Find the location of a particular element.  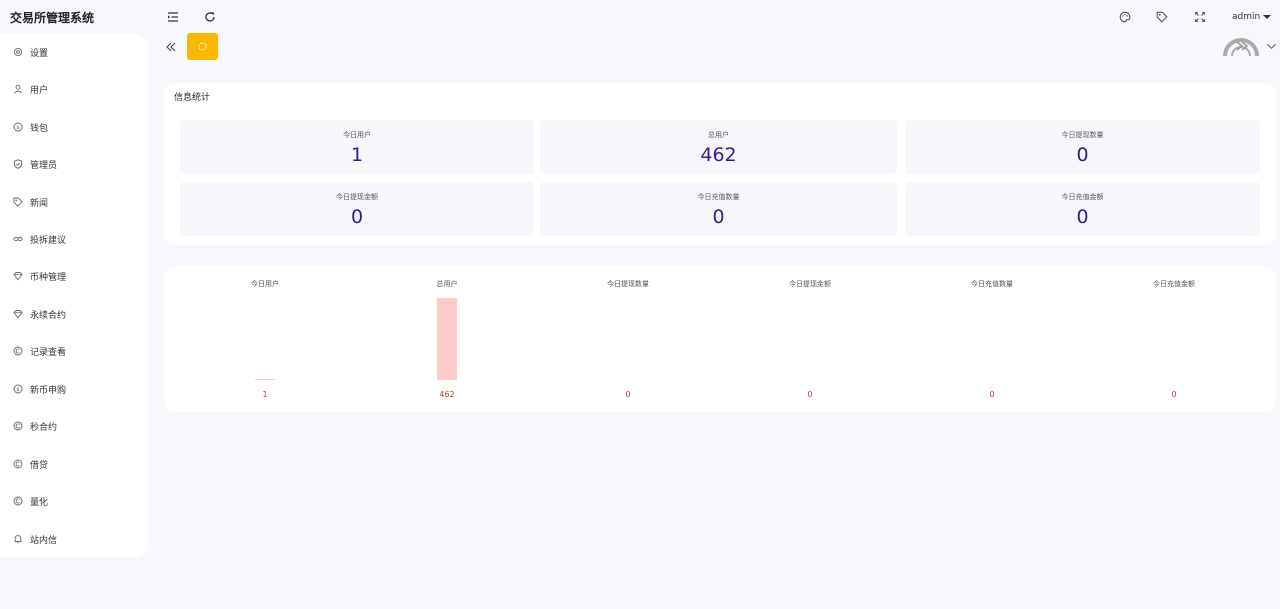

link-icon is located at coordinates (18, 239).